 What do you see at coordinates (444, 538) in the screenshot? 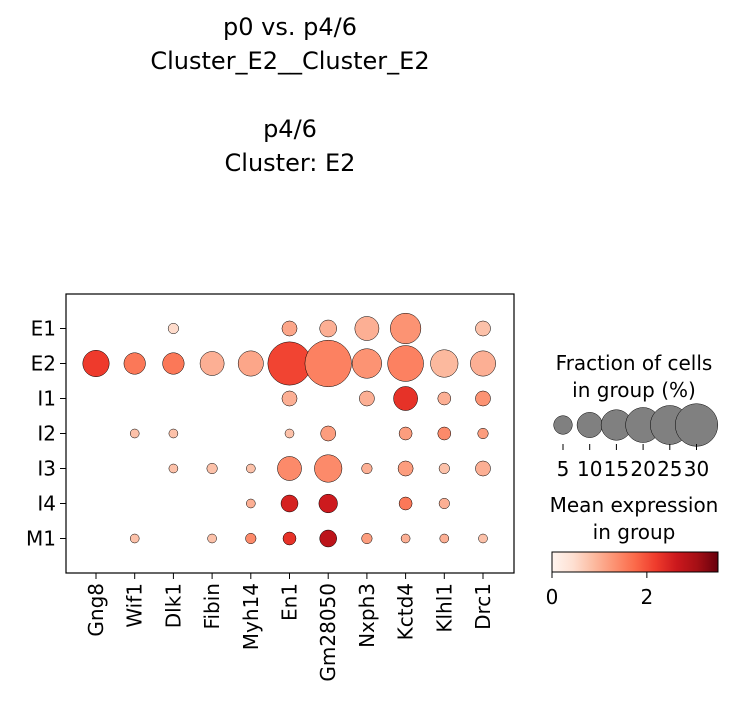
I see `dot-M1-Klhl1` at bounding box center [444, 538].